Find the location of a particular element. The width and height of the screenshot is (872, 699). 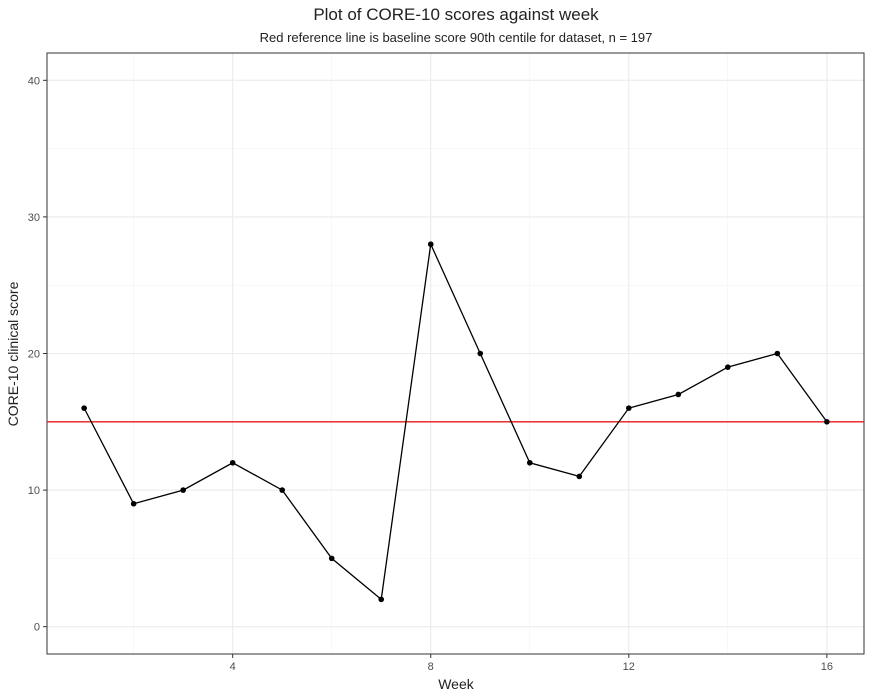

y-tick-label: 40 is located at coordinates (34, 81).